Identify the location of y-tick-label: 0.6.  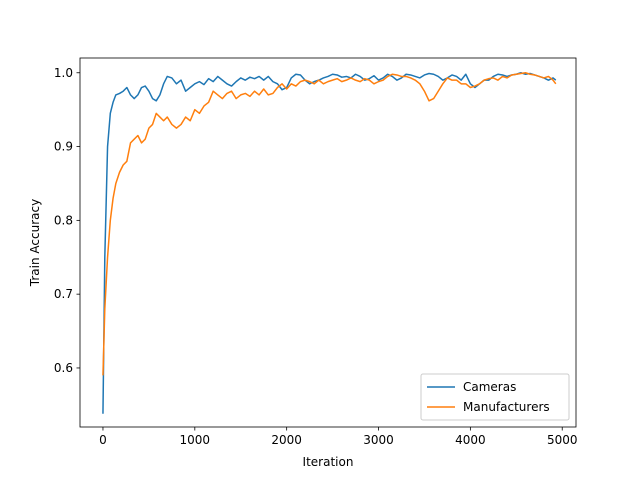
(63, 368).